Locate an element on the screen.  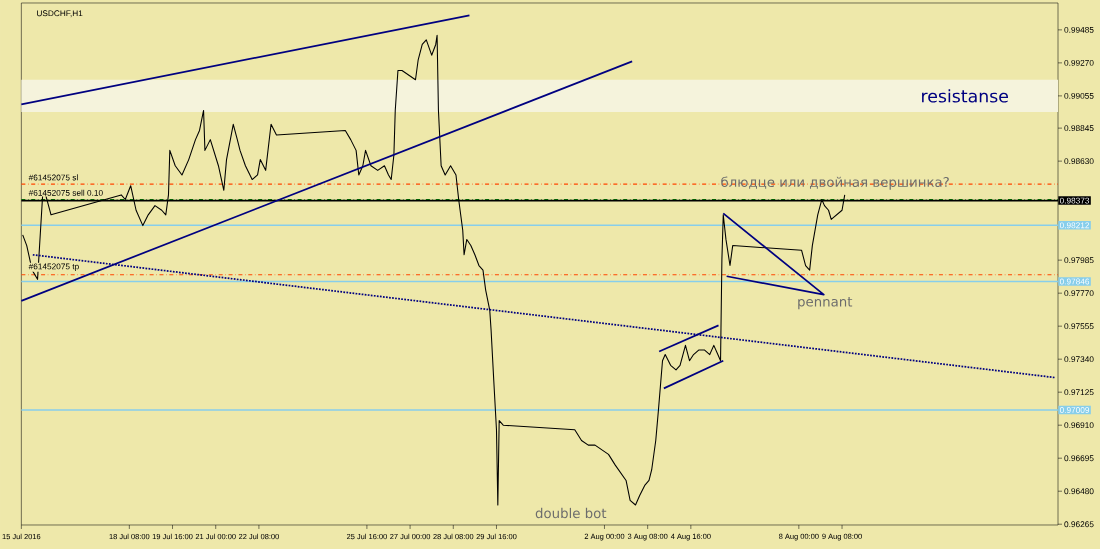
band-label: resistanse is located at coordinates (965, 96).